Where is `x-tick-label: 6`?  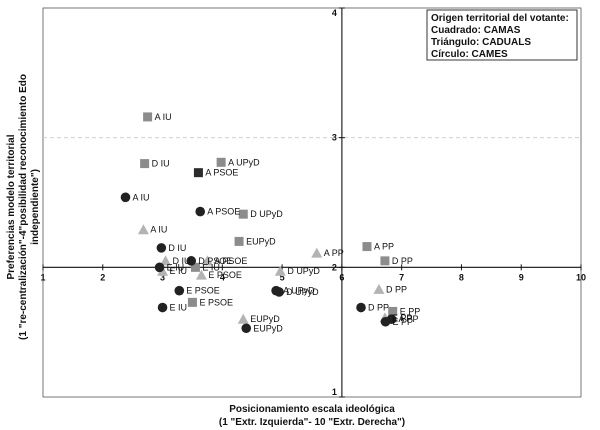 x-tick-label: 6 is located at coordinates (341, 277).